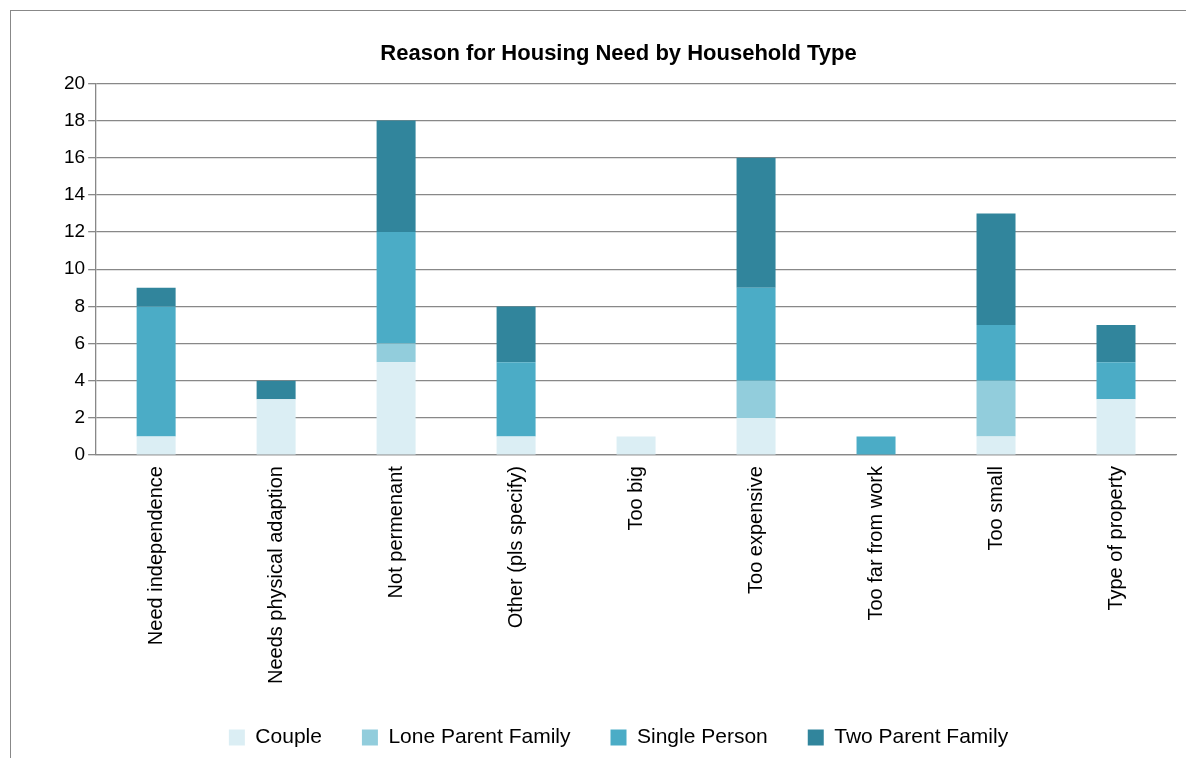 The height and width of the screenshot is (758, 1186). What do you see at coordinates (74, 156) in the screenshot?
I see `y-tick-label: 16` at bounding box center [74, 156].